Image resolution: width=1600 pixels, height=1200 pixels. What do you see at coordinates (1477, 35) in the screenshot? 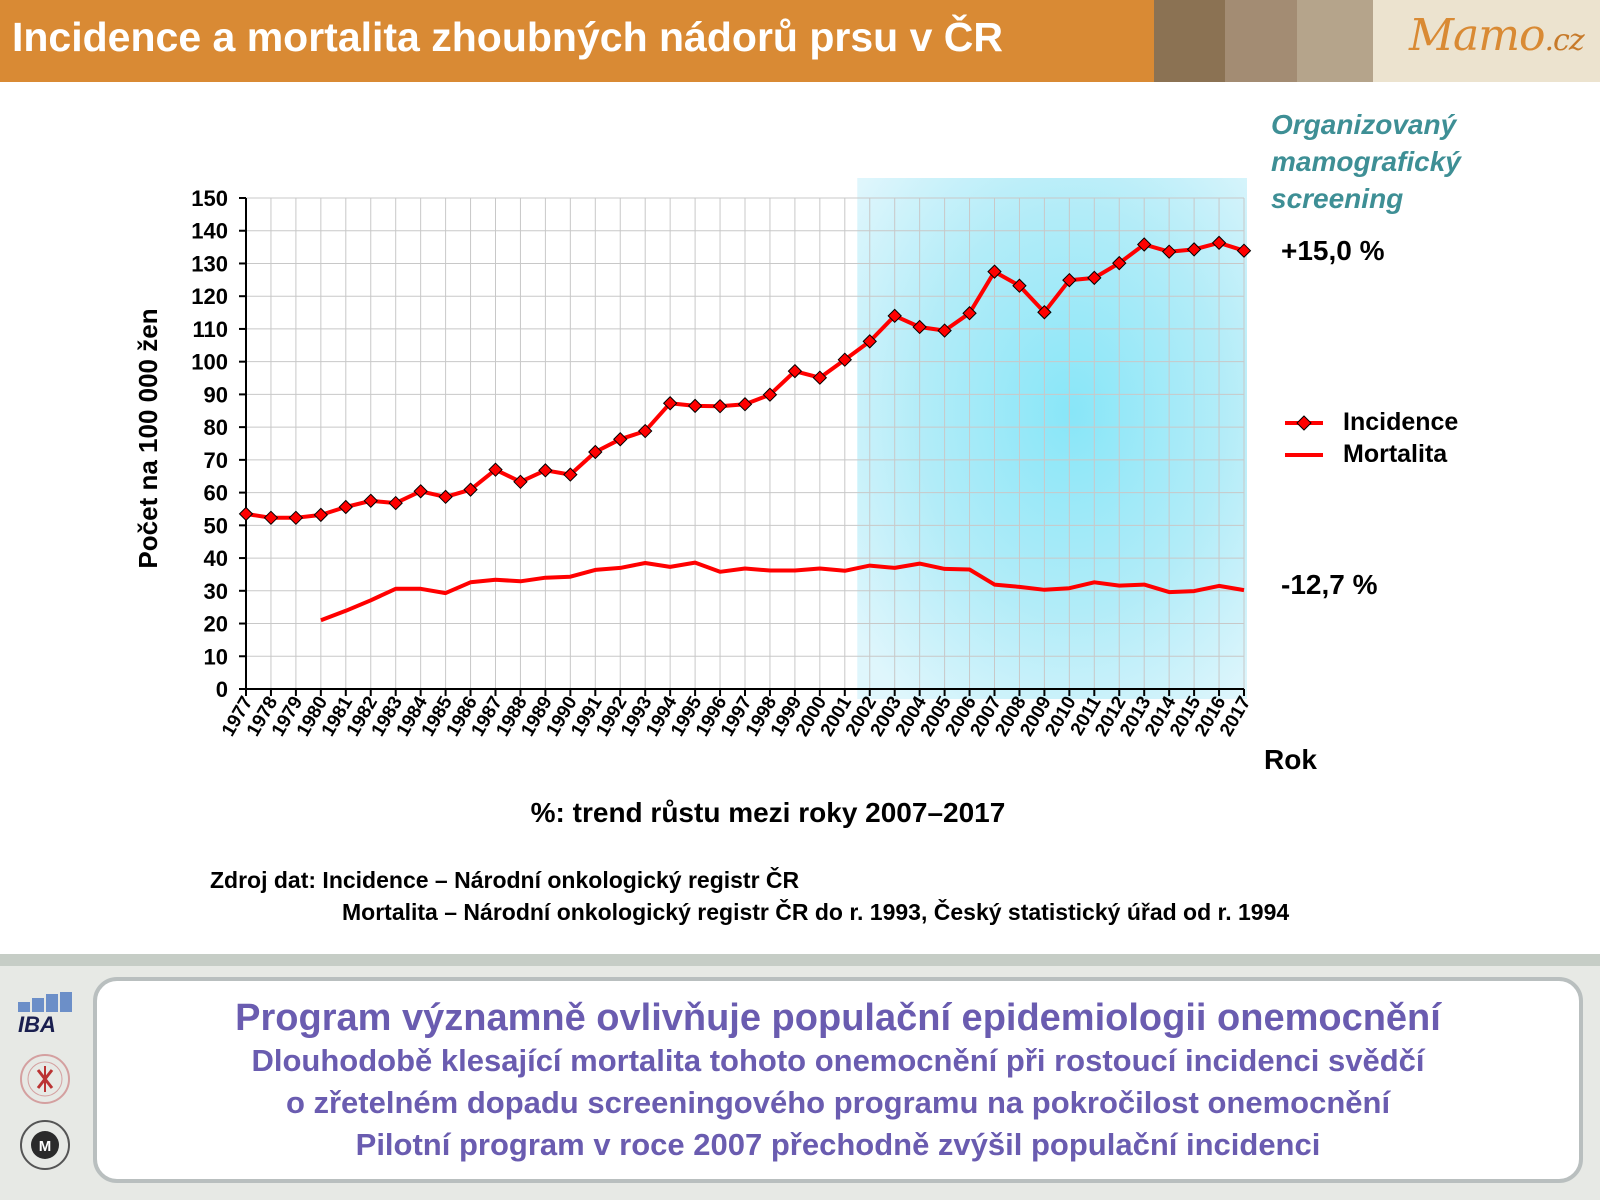
I see `logo-brand: Mamo` at bounding box center [1477, 35].